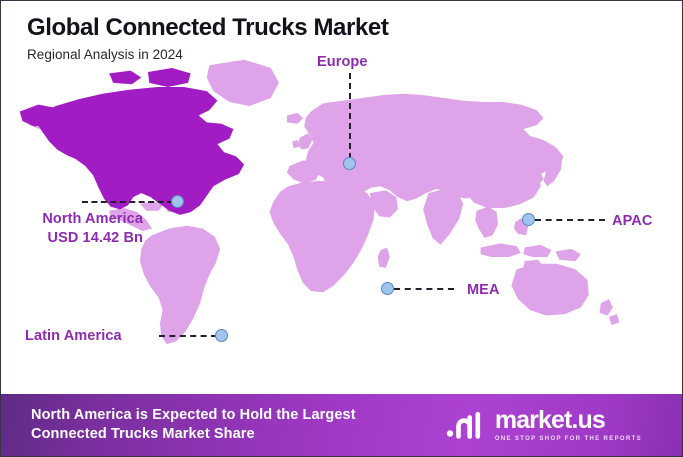 Image resolution: width=683 pixels, height=457 pixels. Describe the element at coordinates (632, 221) in the screenshot. I see `region-label-apac: APAC` at that location.